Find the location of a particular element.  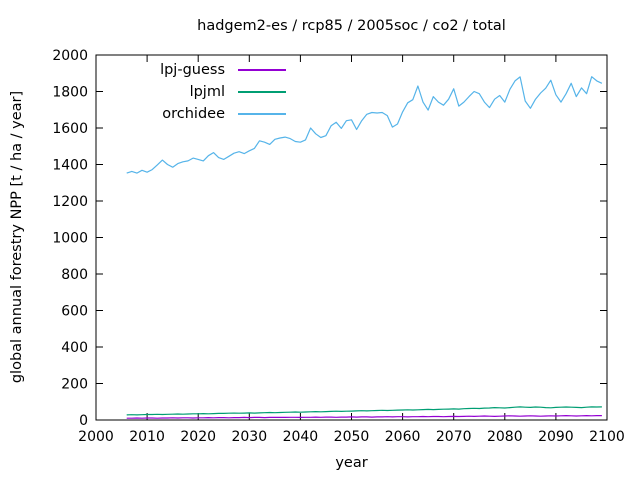

y-tick-label: 1000 is located at coordinates (70, 239).